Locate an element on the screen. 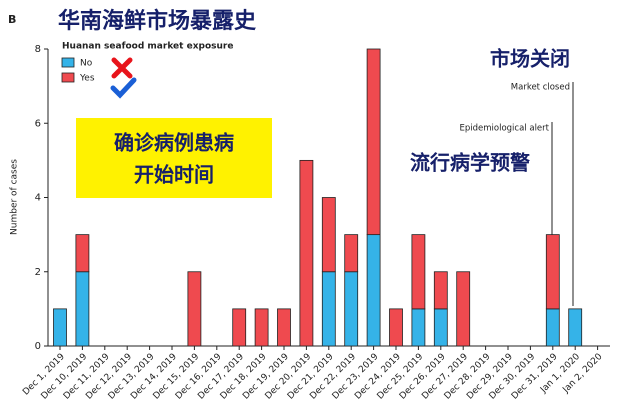  y-tick-label: 0 is located at coordinates (38, 346).